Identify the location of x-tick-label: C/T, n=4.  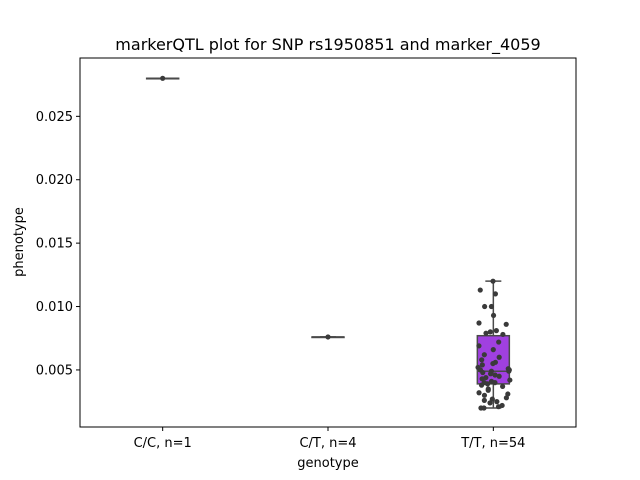
(327, 443).